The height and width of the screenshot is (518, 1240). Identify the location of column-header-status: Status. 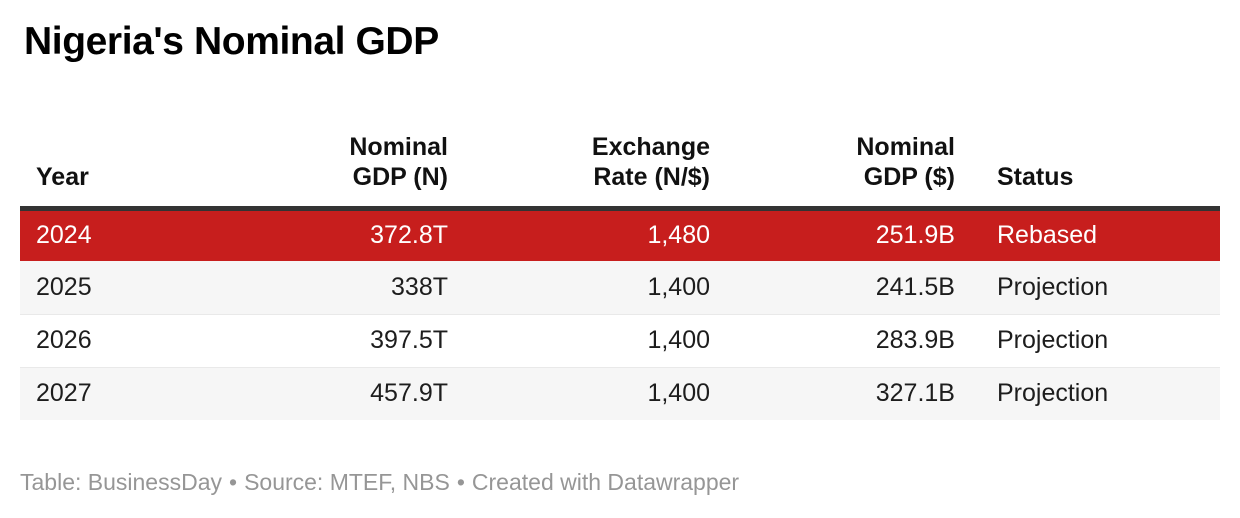
(1093, 163).